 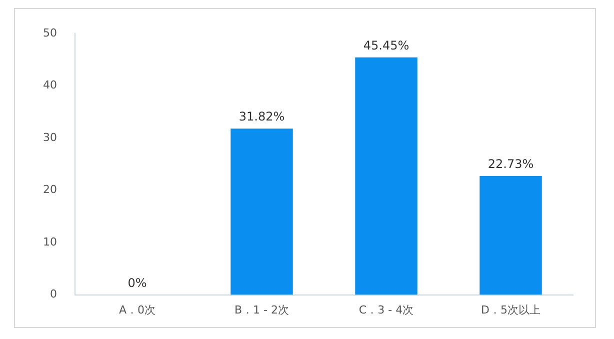 I want to click on x-tick-label: B．1 - 2次, so click(x=262, y=309).